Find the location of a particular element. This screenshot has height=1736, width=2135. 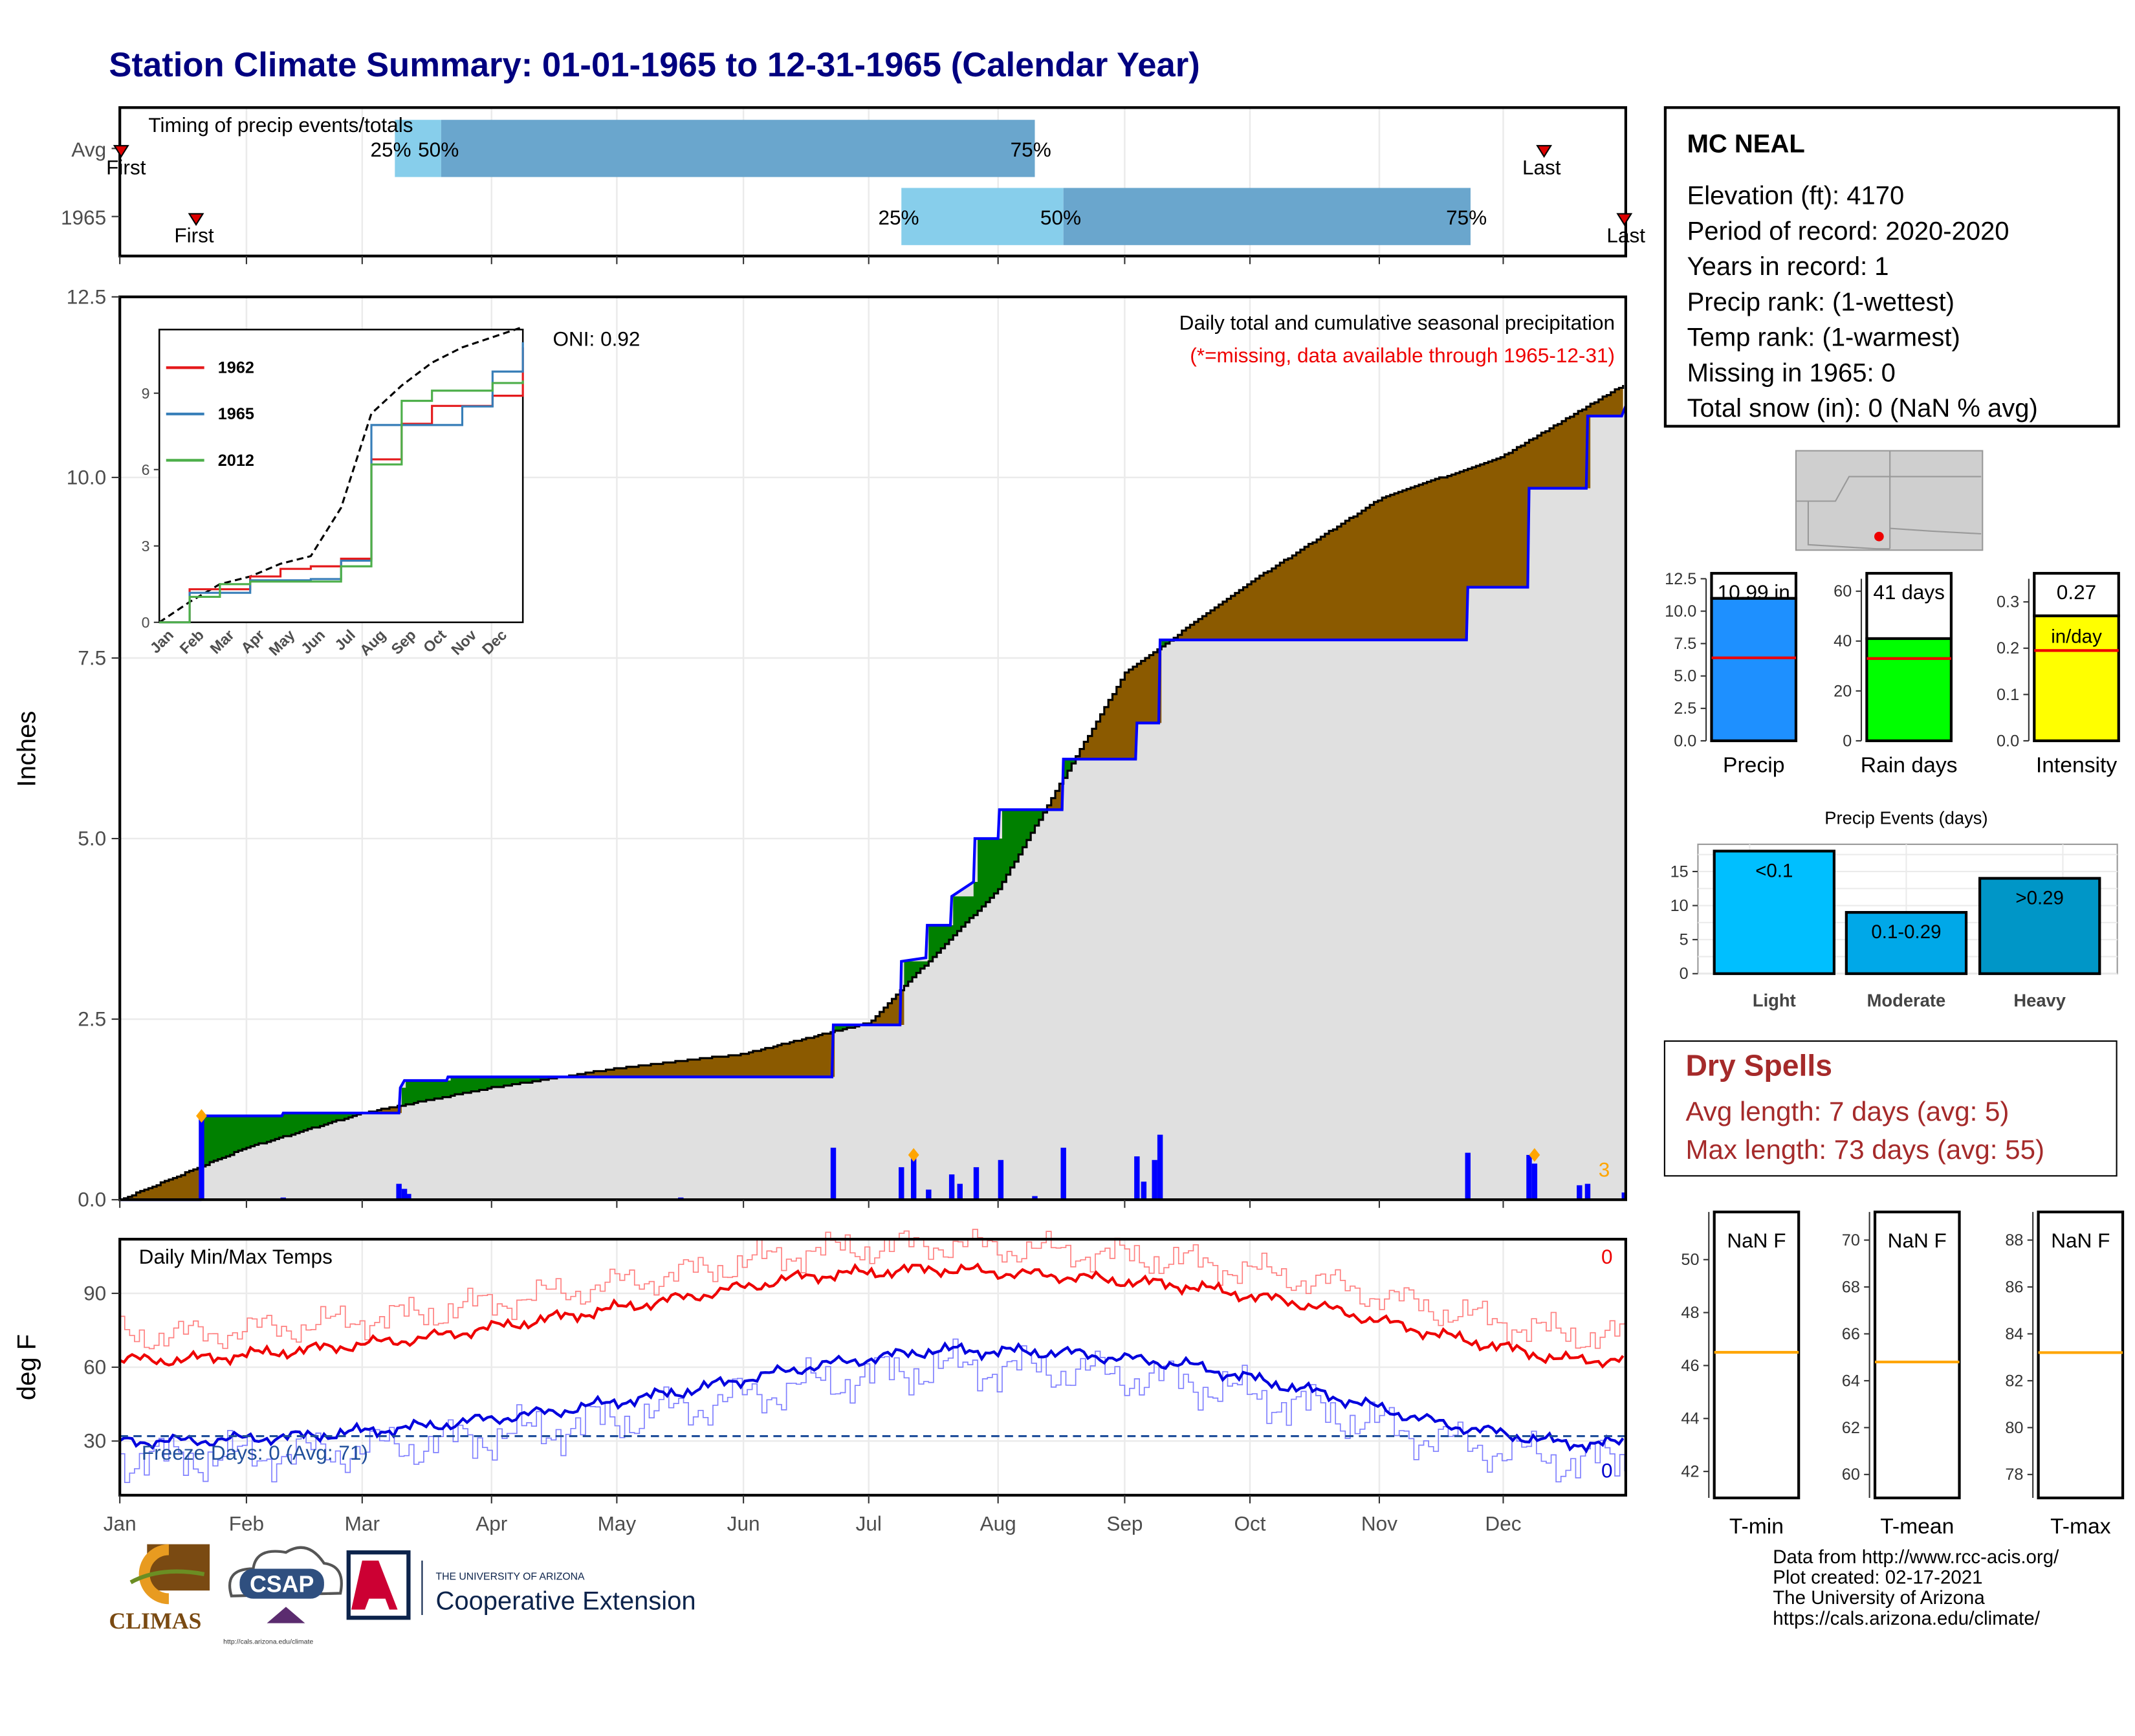

events-category: Heavy is located at coordinates (2039, 1000).